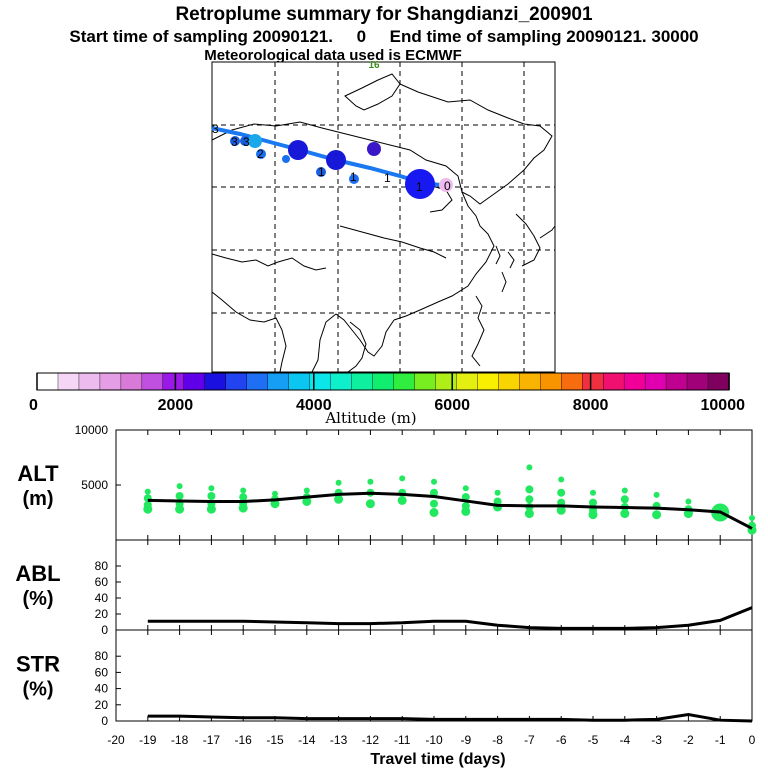  I want to click on x-tick-label: -4, so click(624, 740).